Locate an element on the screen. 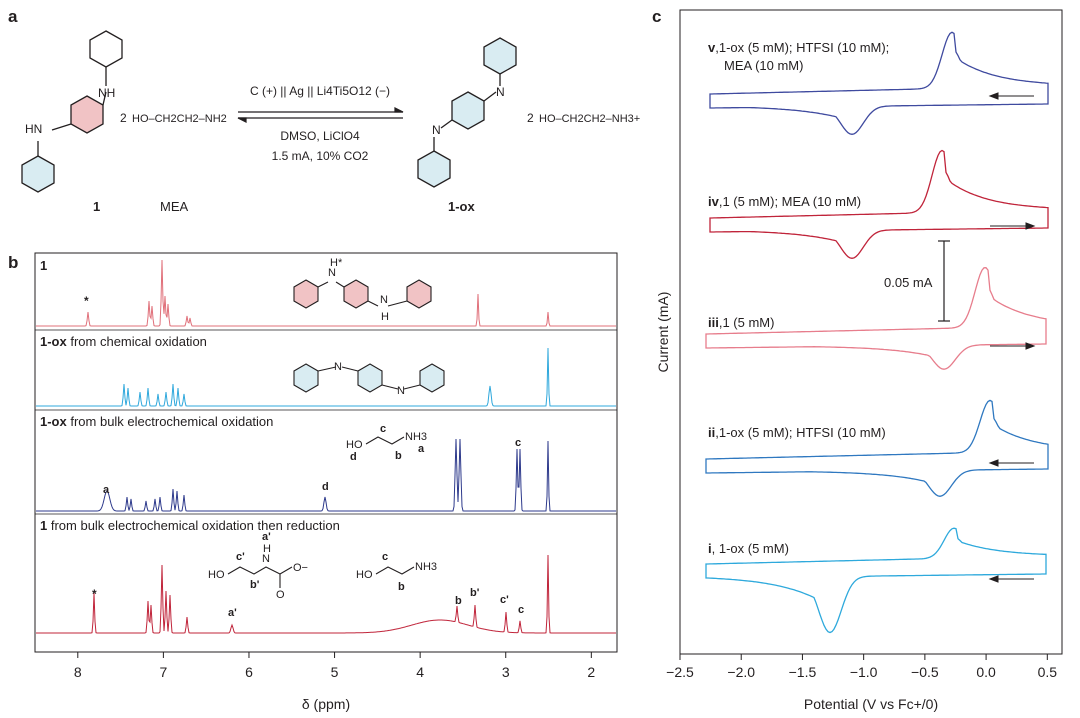 The image size is (1080, 718). nh-label: NH is located at coordinates (106, 93).